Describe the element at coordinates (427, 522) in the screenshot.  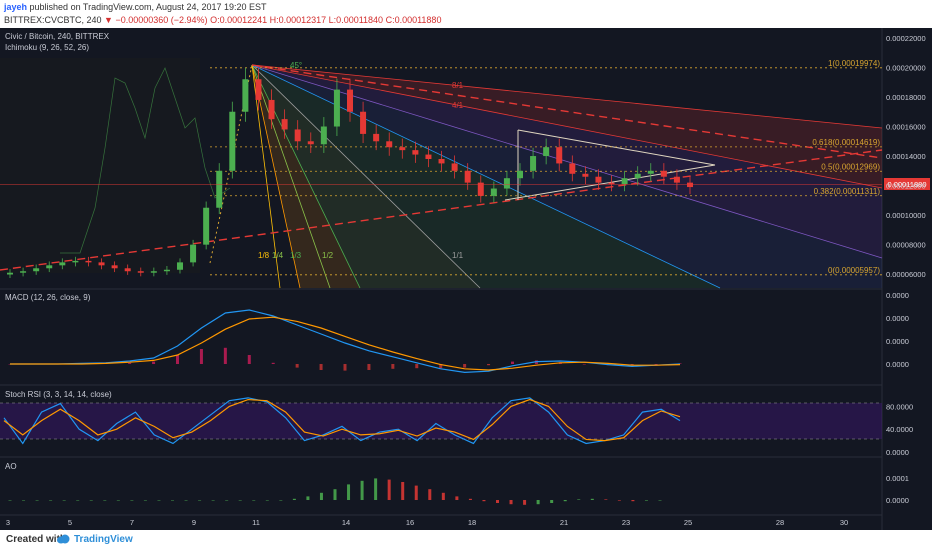
I see `time-axis: 3 5 7 9 11 14 16 18 21 23 25 28 30` at that location.